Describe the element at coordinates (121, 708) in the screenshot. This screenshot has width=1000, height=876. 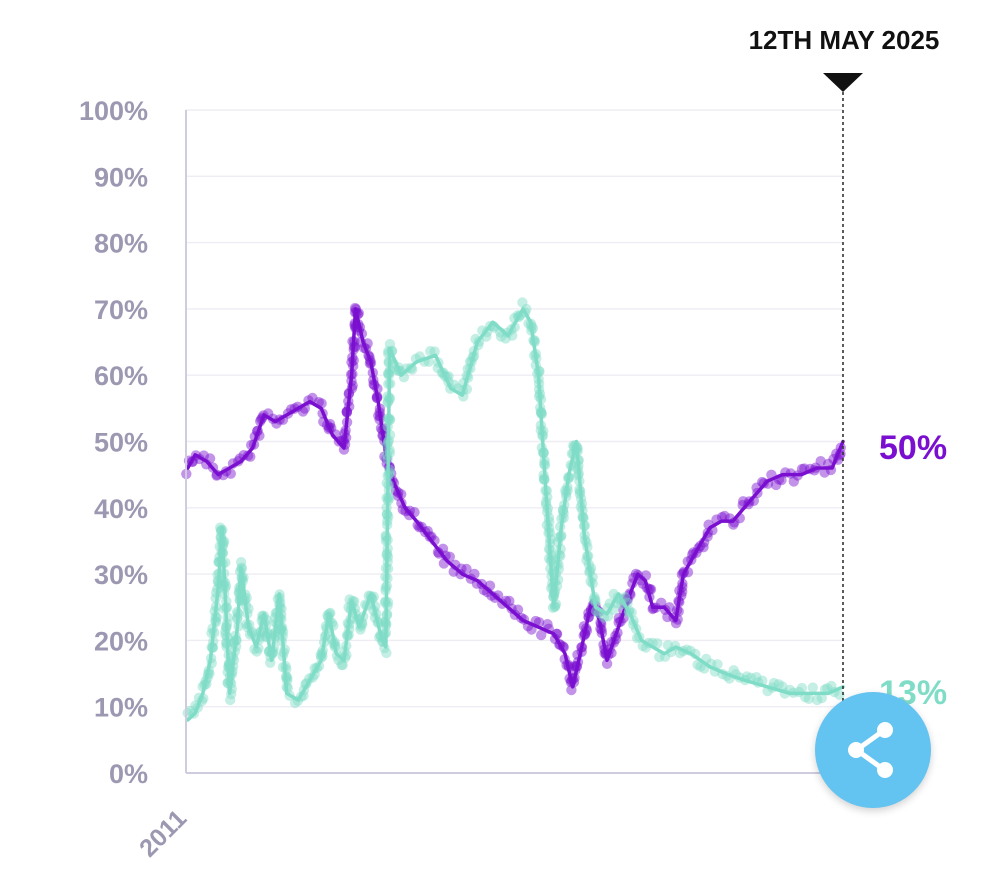
I see `y-tick-label: 10%` at that location.